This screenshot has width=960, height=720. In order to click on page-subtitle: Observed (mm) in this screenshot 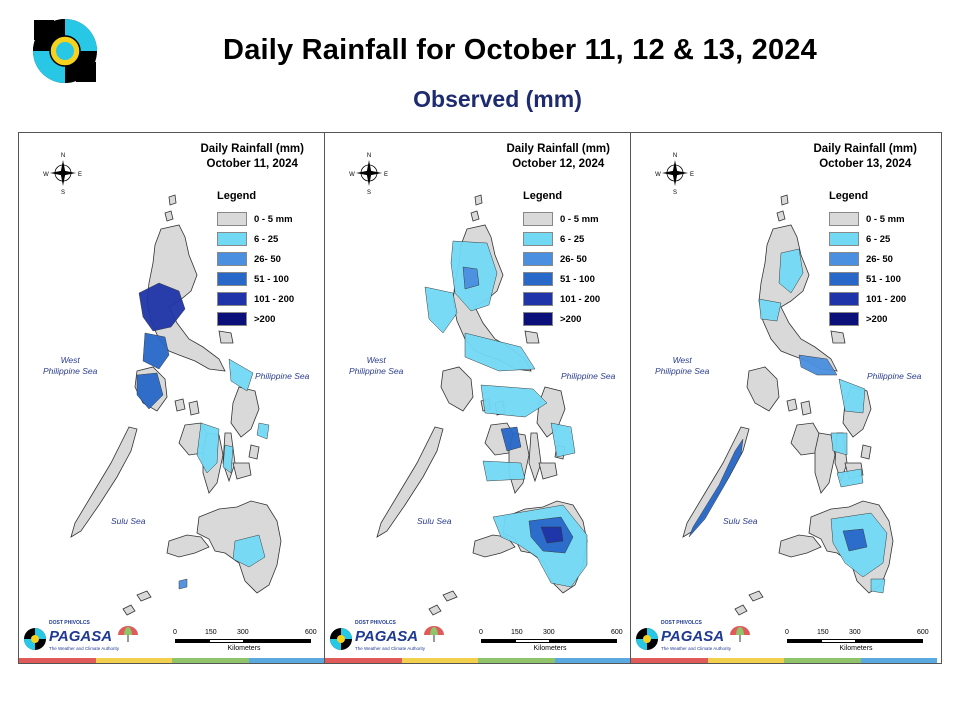, I will do `click(497, 99)`.